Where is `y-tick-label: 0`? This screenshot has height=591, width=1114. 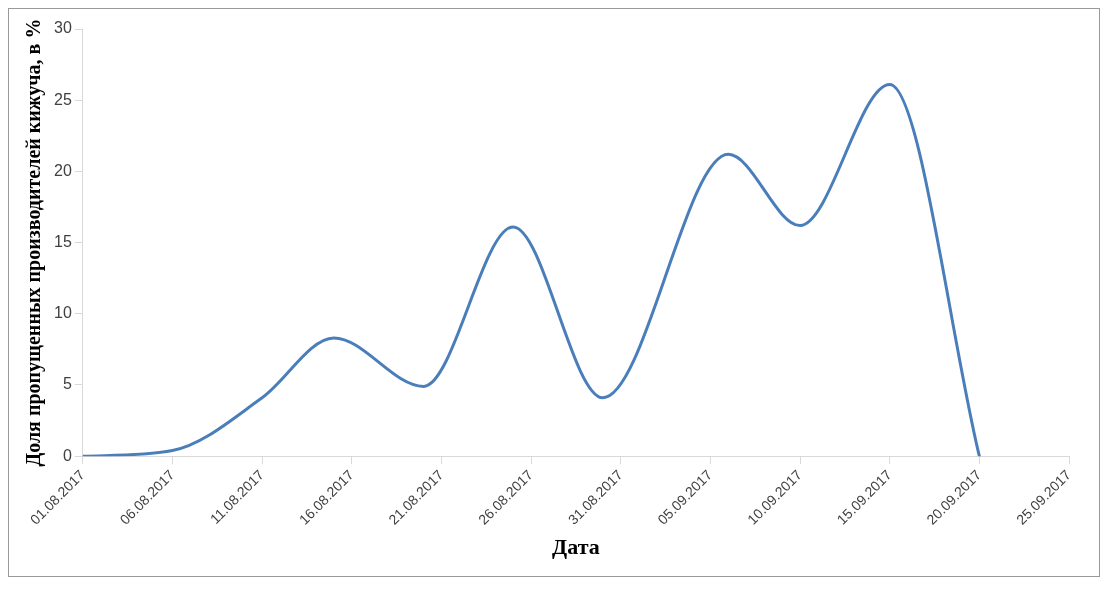 y-tick-label: 0 is located at coordinates (67, 455).